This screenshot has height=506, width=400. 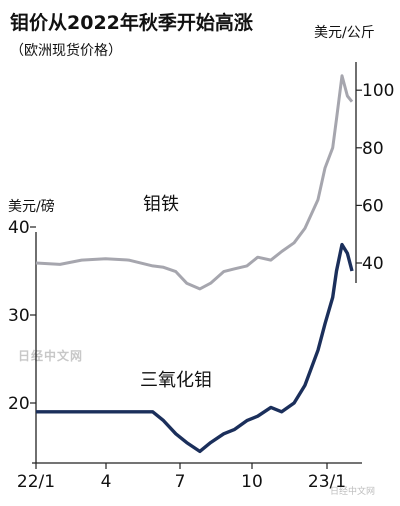 I want to click on x-tick-label: 7, so click(x=180, y=482).